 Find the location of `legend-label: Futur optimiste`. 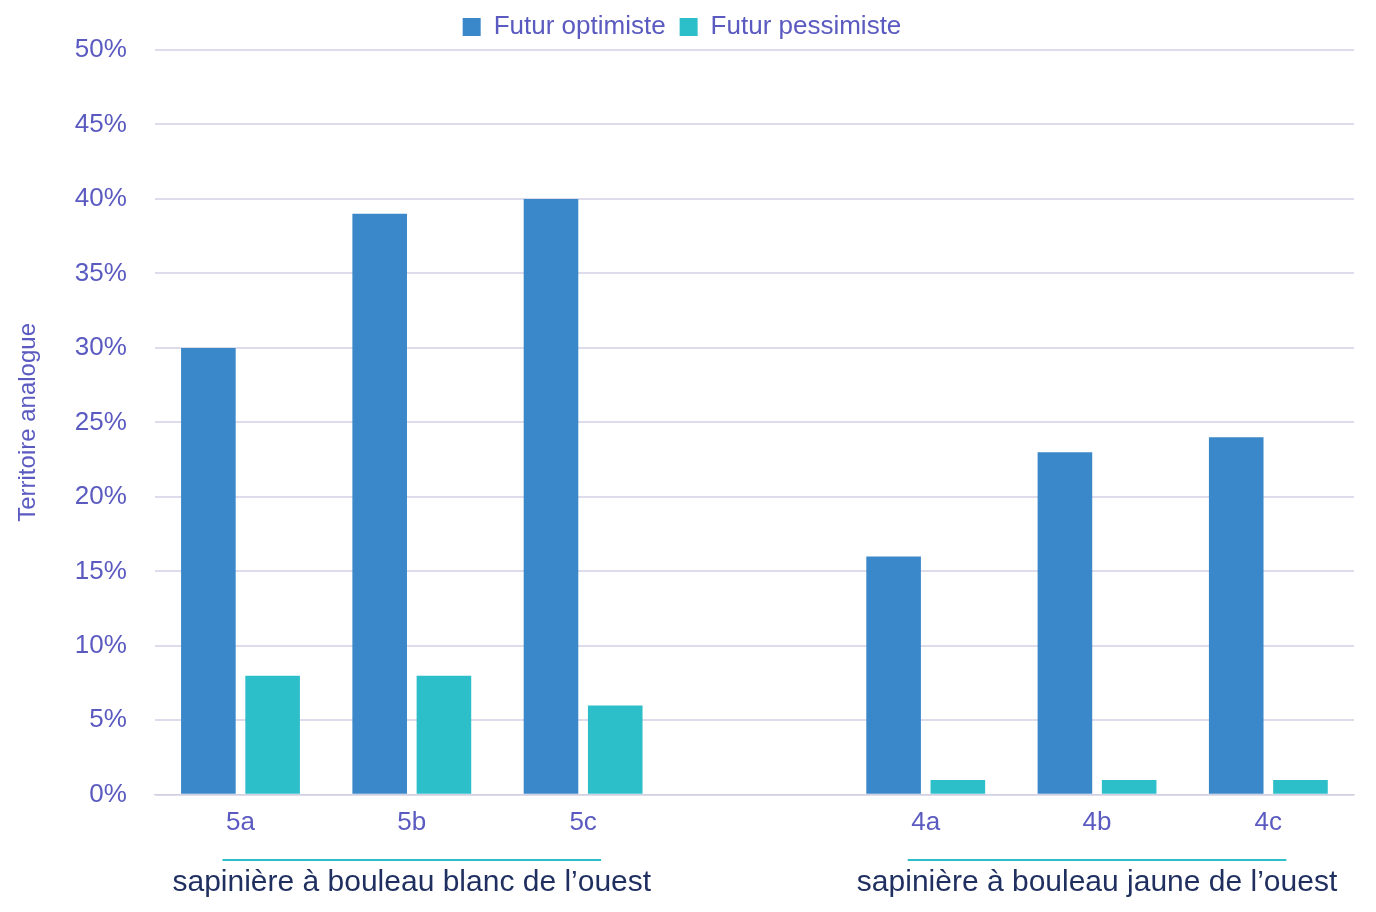

legend-label: Futur optimiste is located at coordinates (579, 25).